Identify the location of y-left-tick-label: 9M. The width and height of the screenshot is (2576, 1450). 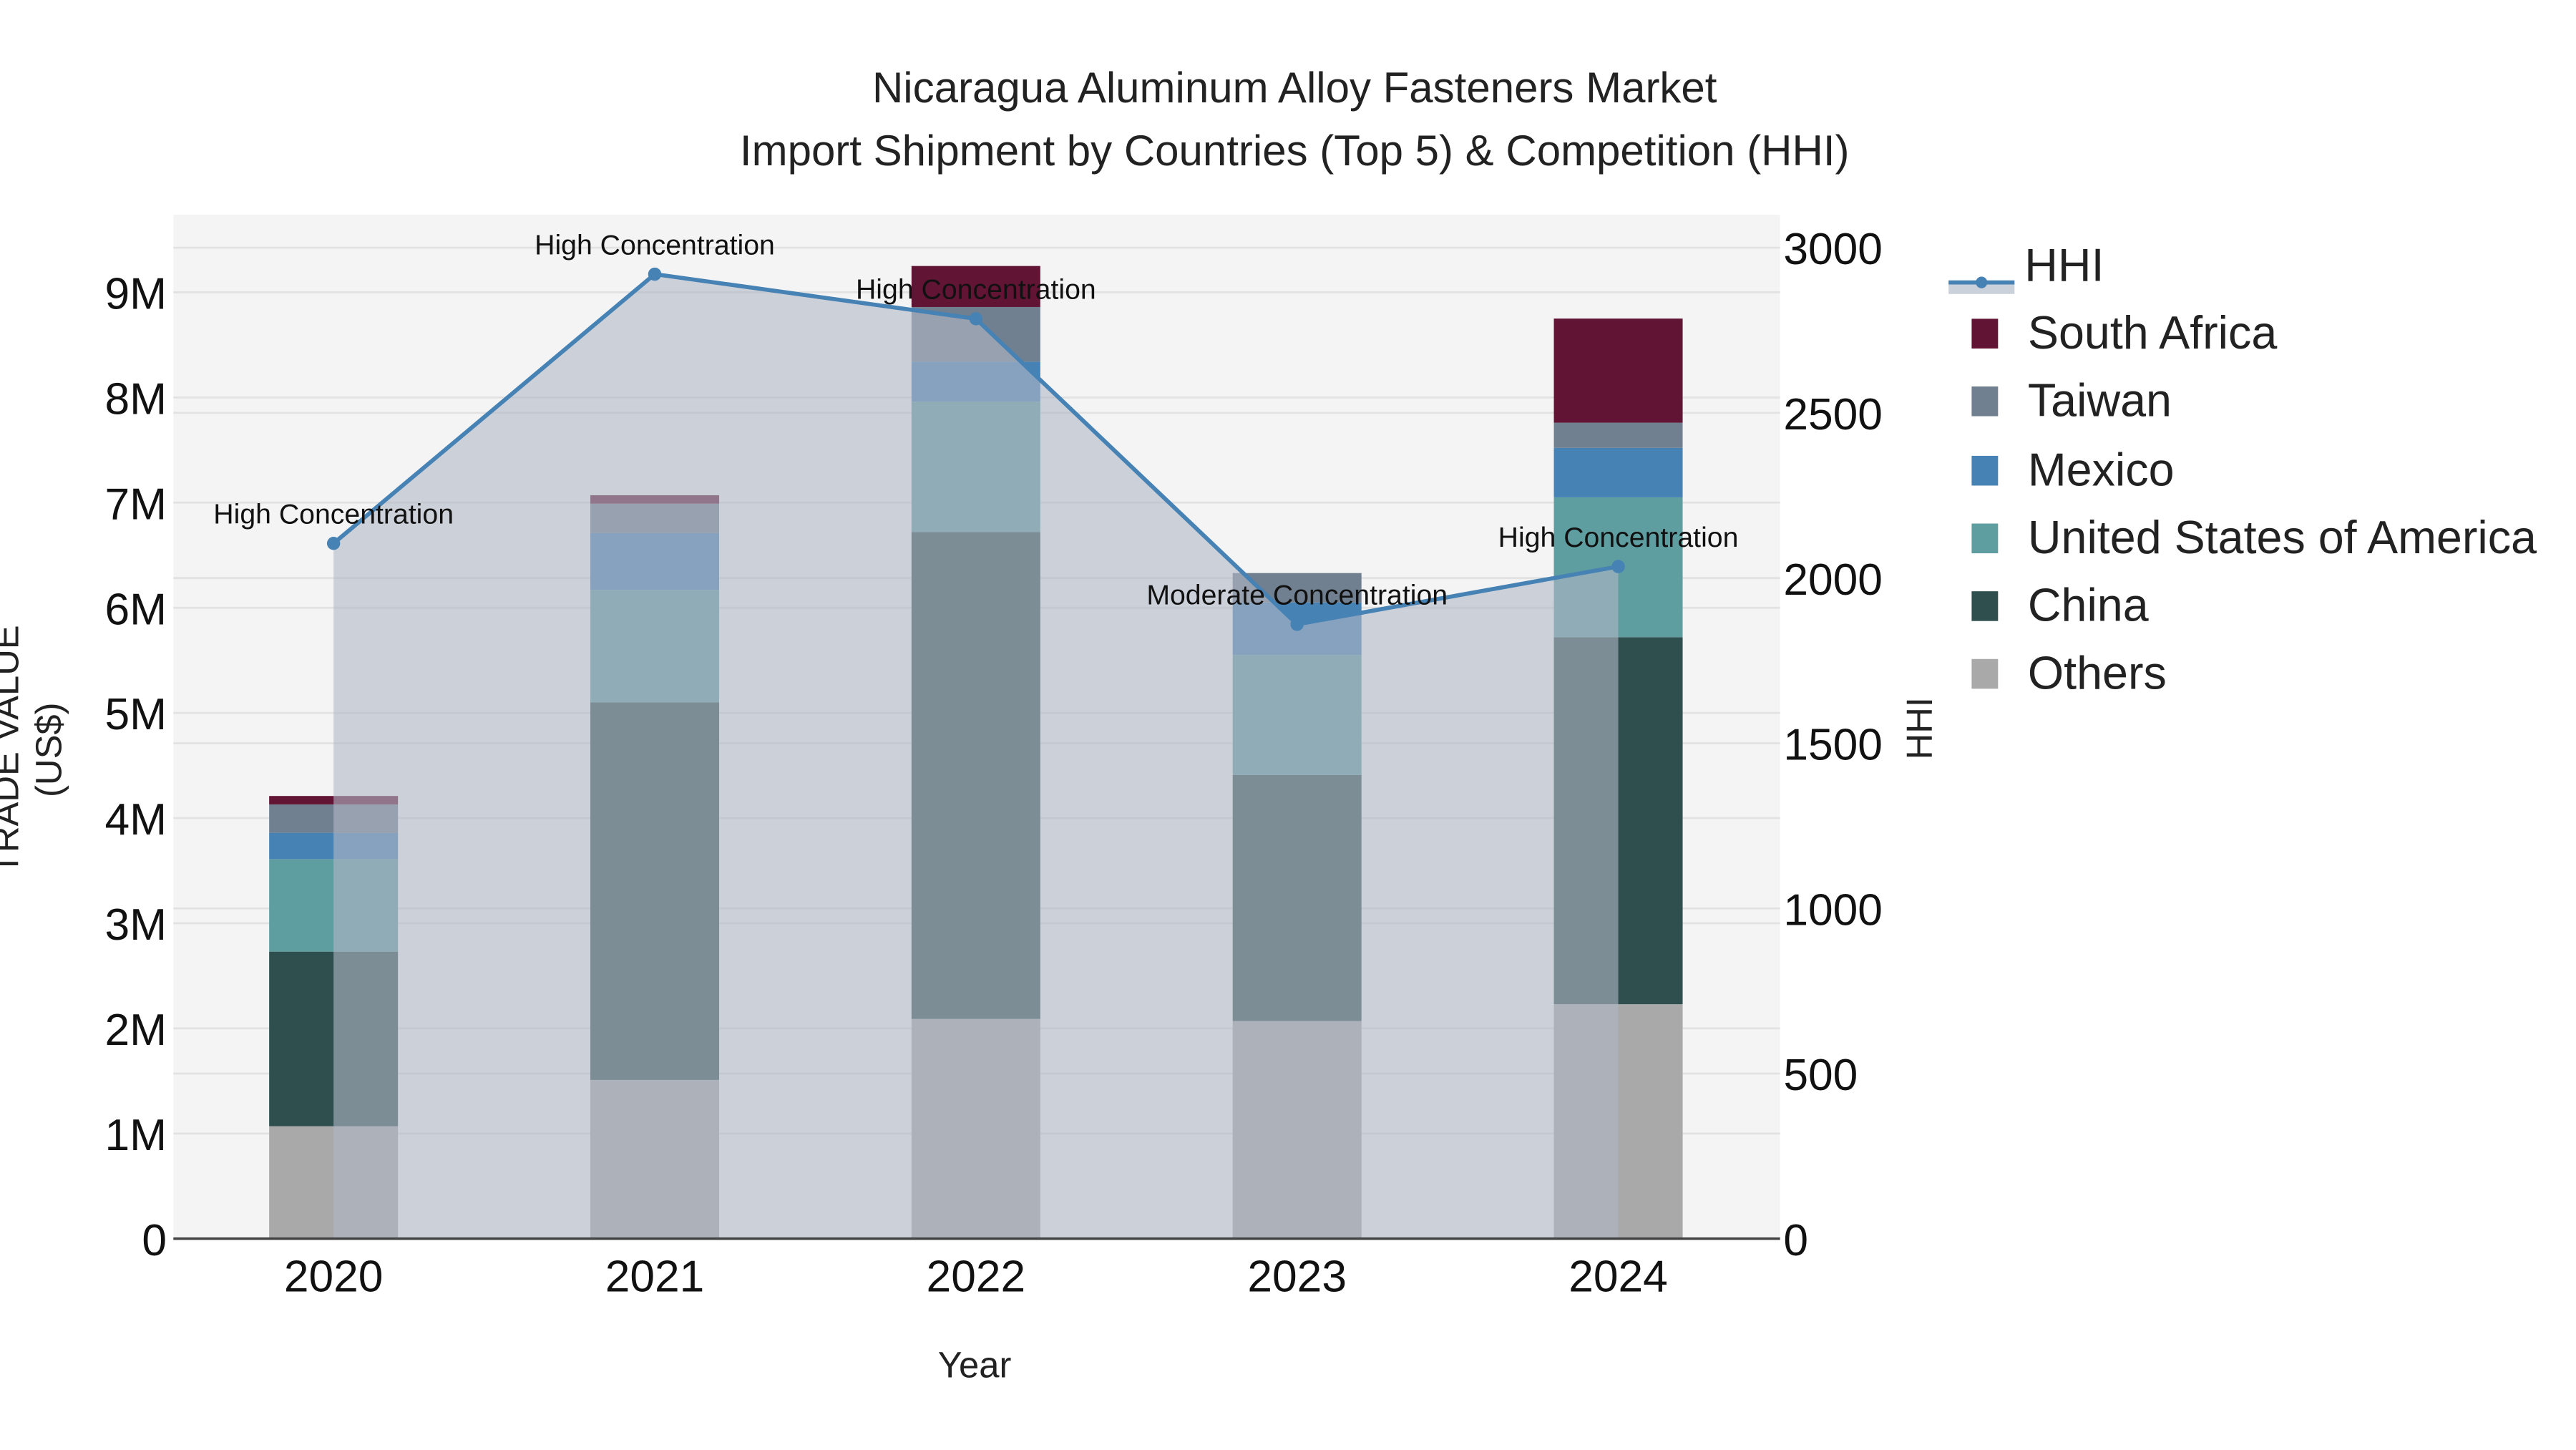
(136, 293).